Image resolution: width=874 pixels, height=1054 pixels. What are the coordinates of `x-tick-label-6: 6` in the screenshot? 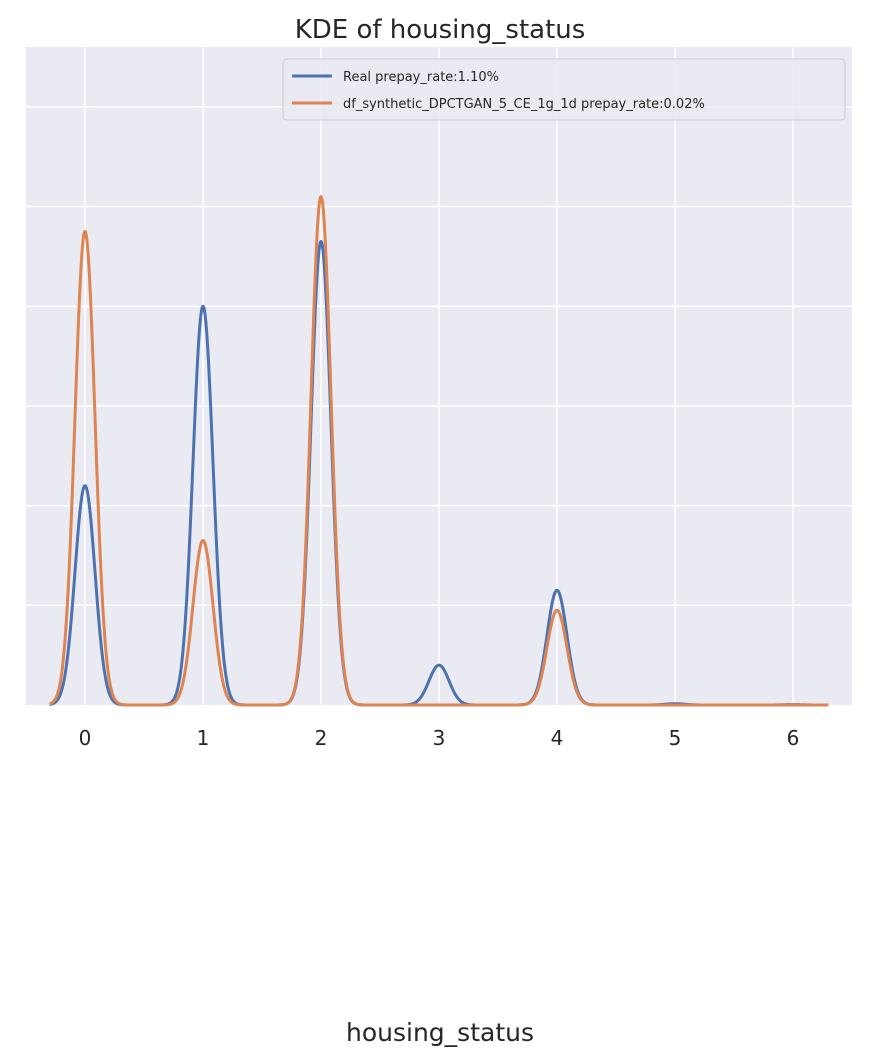 It's located at (793, 738).